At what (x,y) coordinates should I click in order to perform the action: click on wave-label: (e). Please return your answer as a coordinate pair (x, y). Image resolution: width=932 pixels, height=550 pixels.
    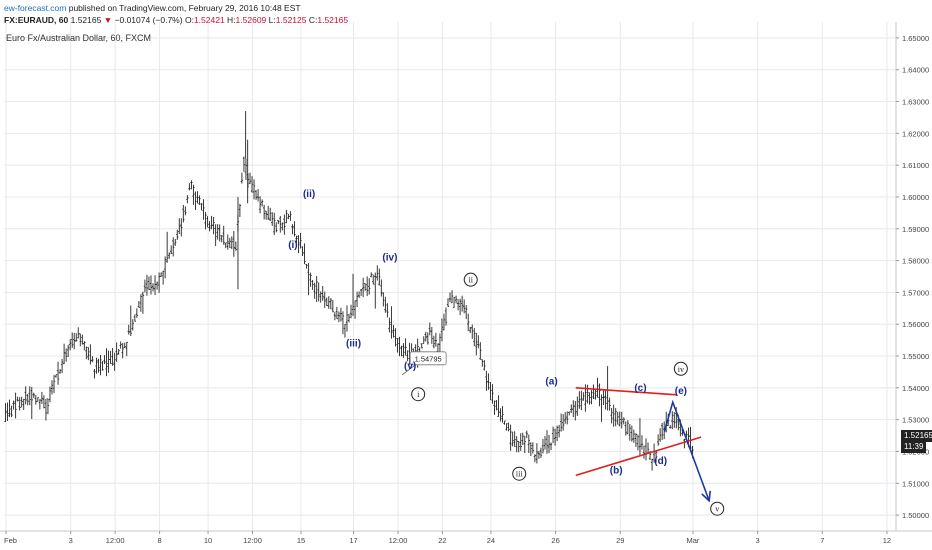
    Looking at the image, I should click on (681, 391).